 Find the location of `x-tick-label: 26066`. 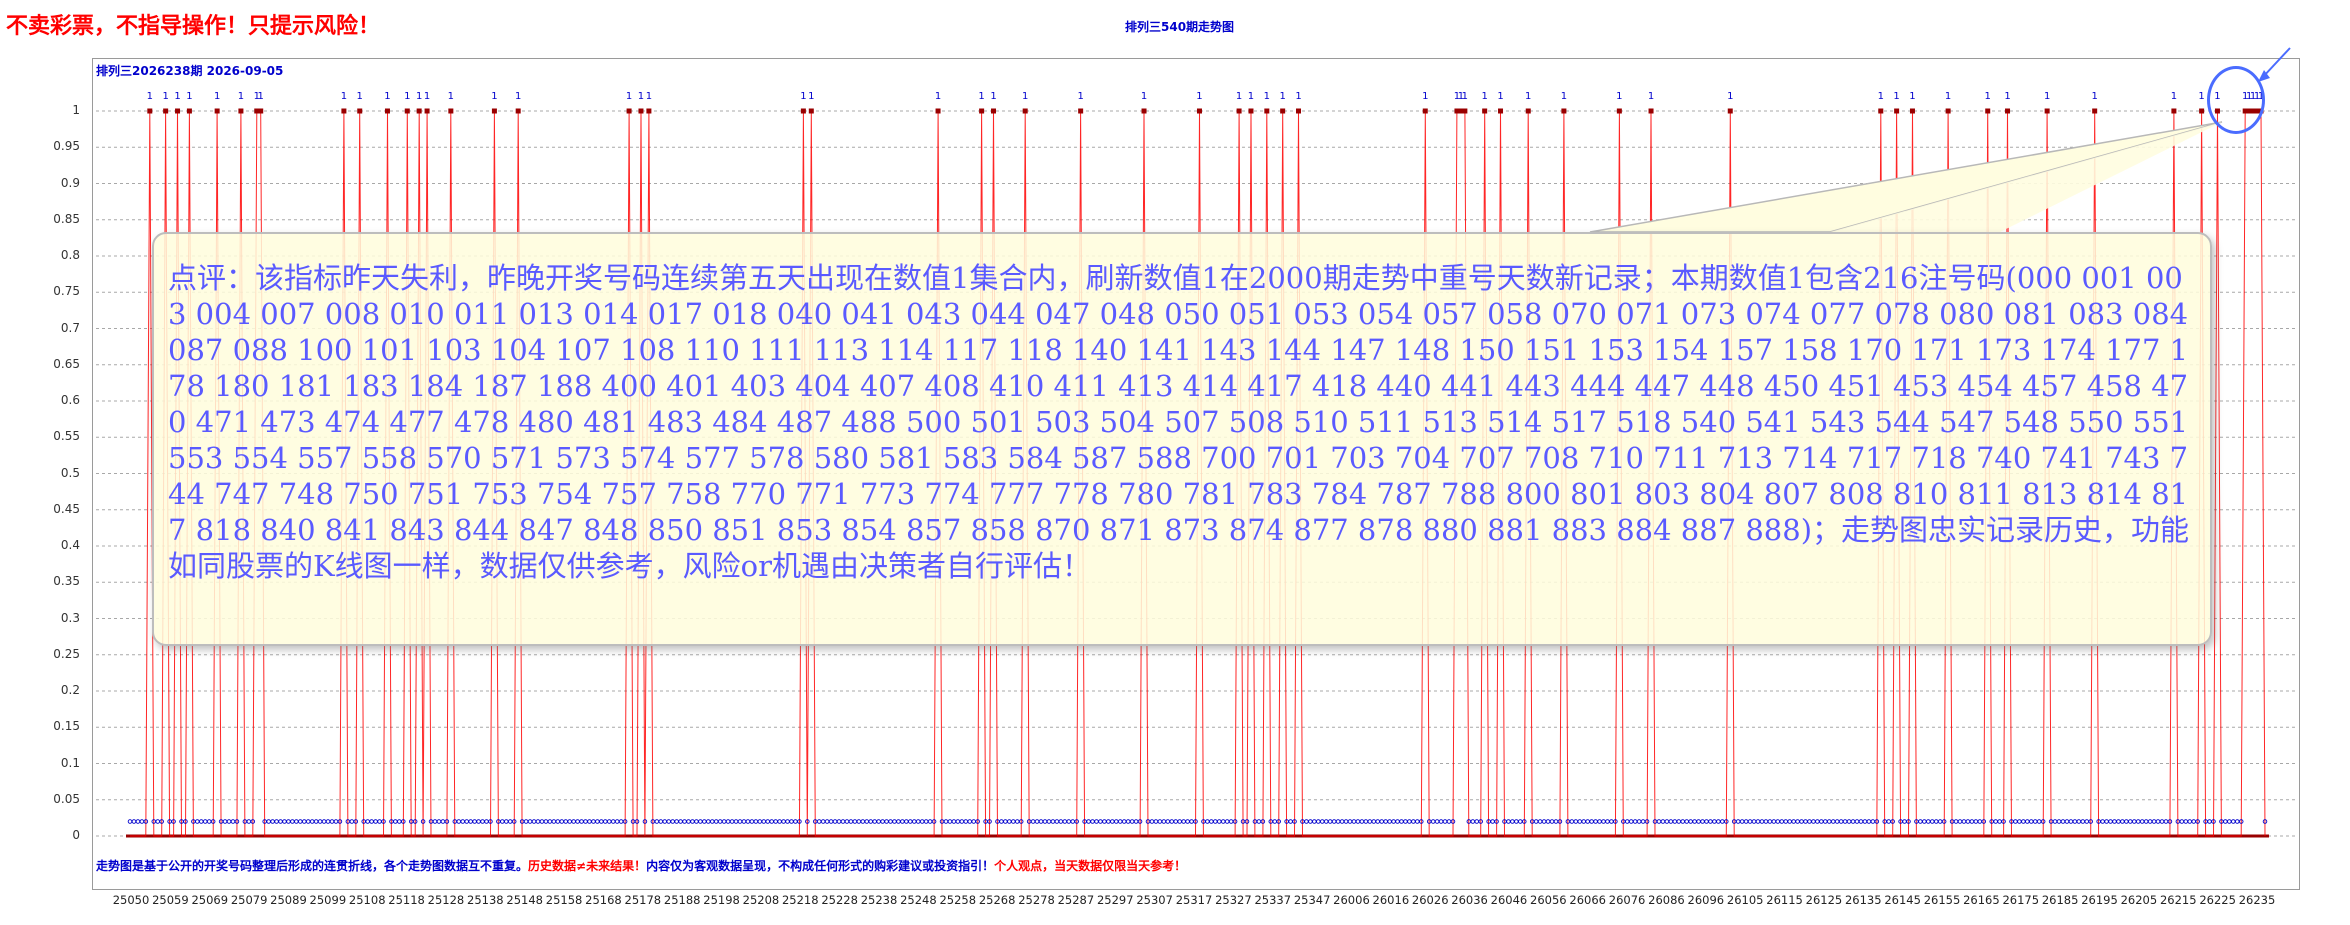

x-tick-label: 26066 is located at coordinates (1587, 900).